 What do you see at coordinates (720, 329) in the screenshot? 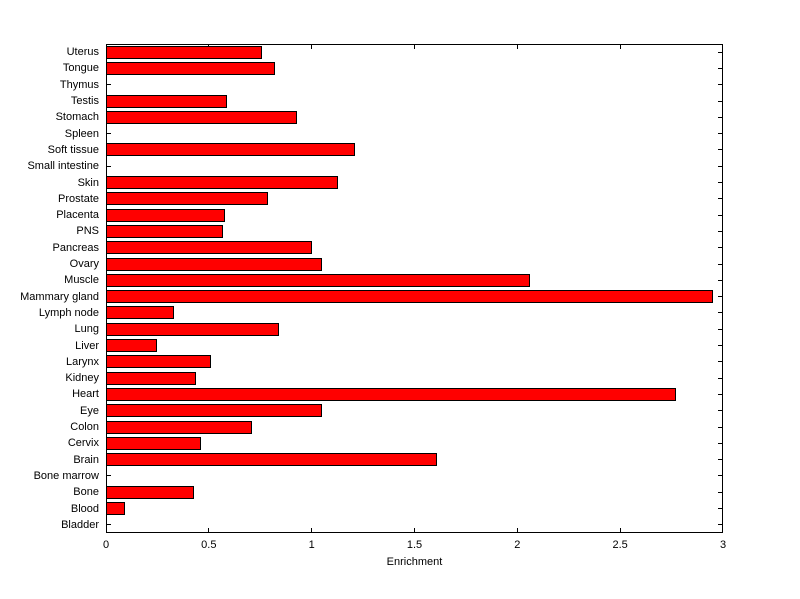
I see `y-axis-tick-right-lung` at bounding box center [720, 329].